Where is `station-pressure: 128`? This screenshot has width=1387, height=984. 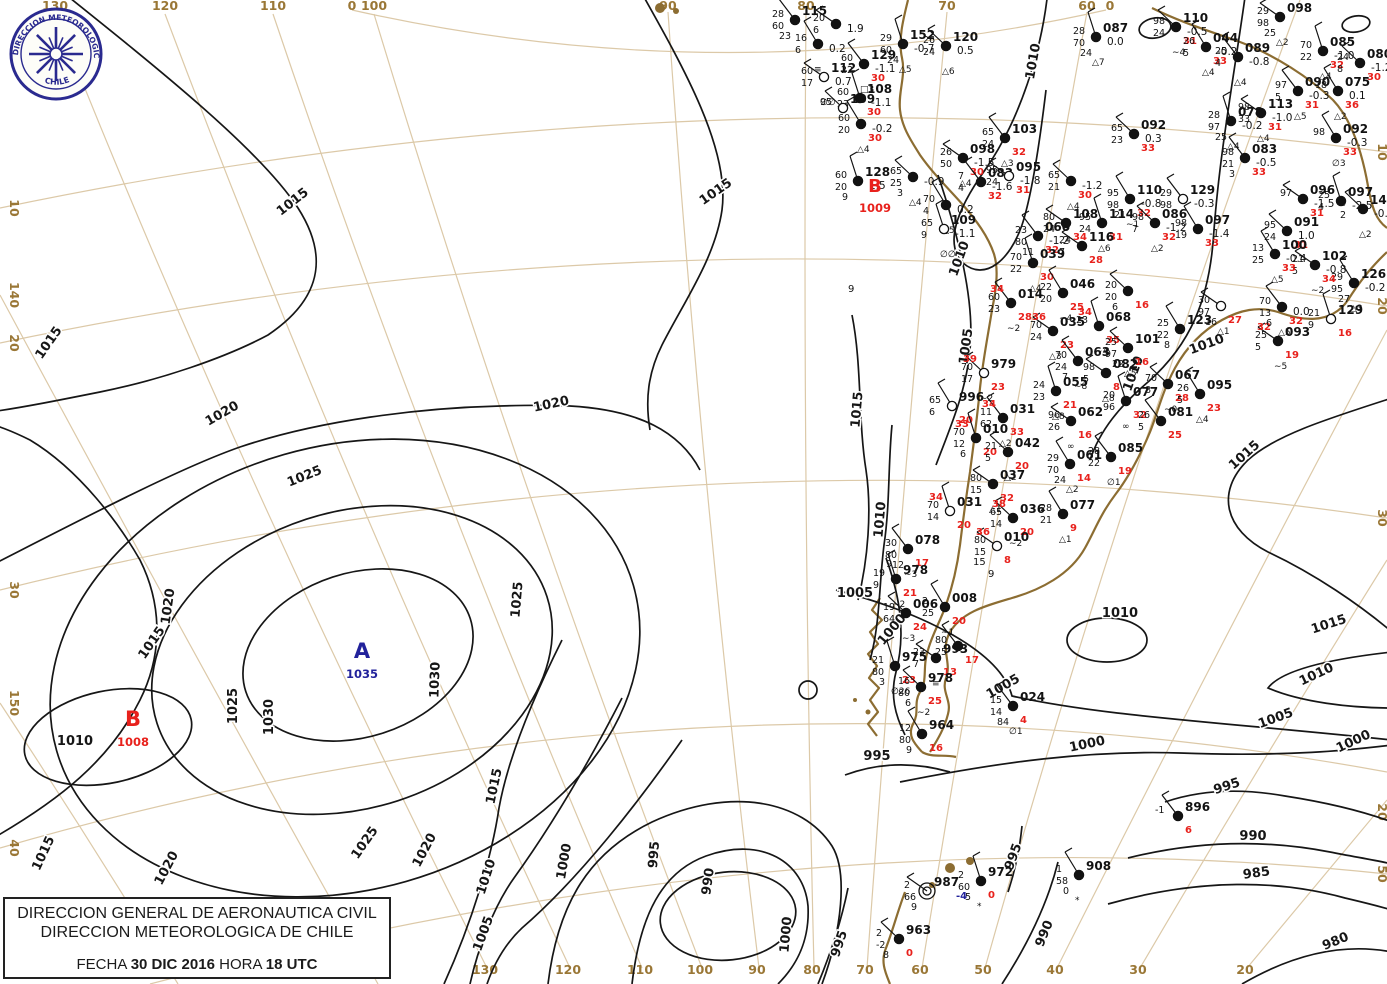 station-pressure: 128 is located at coordinates (877, 172).